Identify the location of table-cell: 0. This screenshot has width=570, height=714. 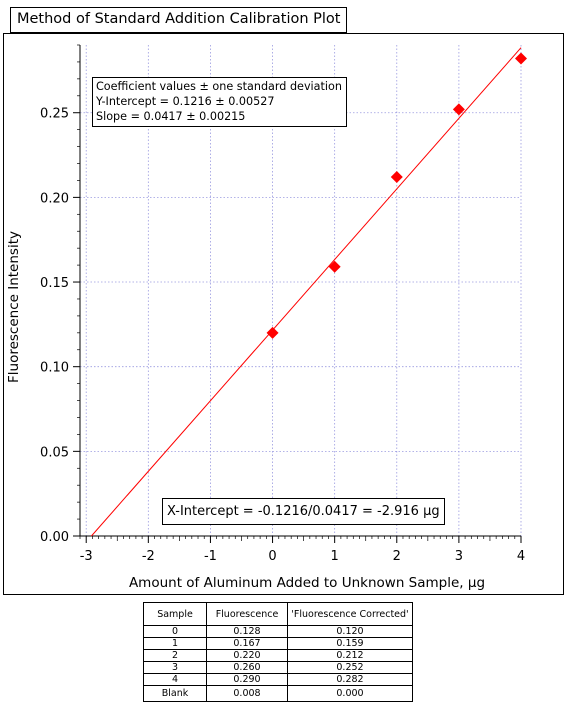
(175, 631).